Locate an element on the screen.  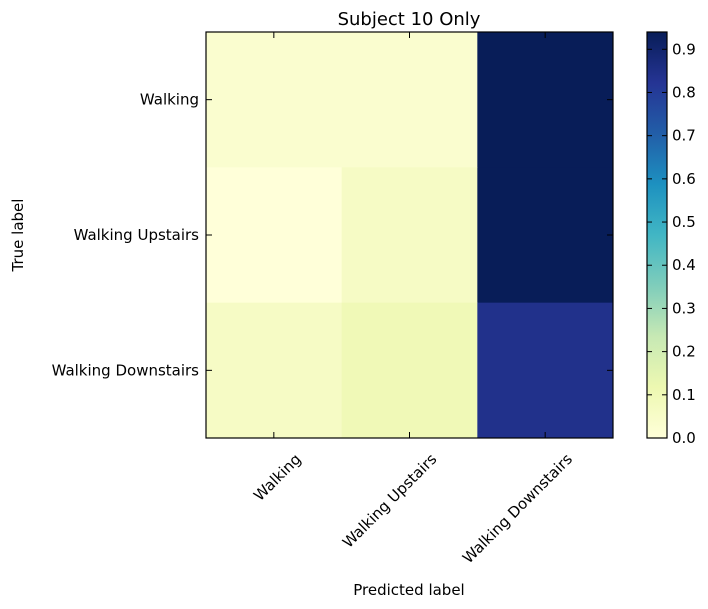
x-tick-label: Walking is located at coordinates (277, 477).